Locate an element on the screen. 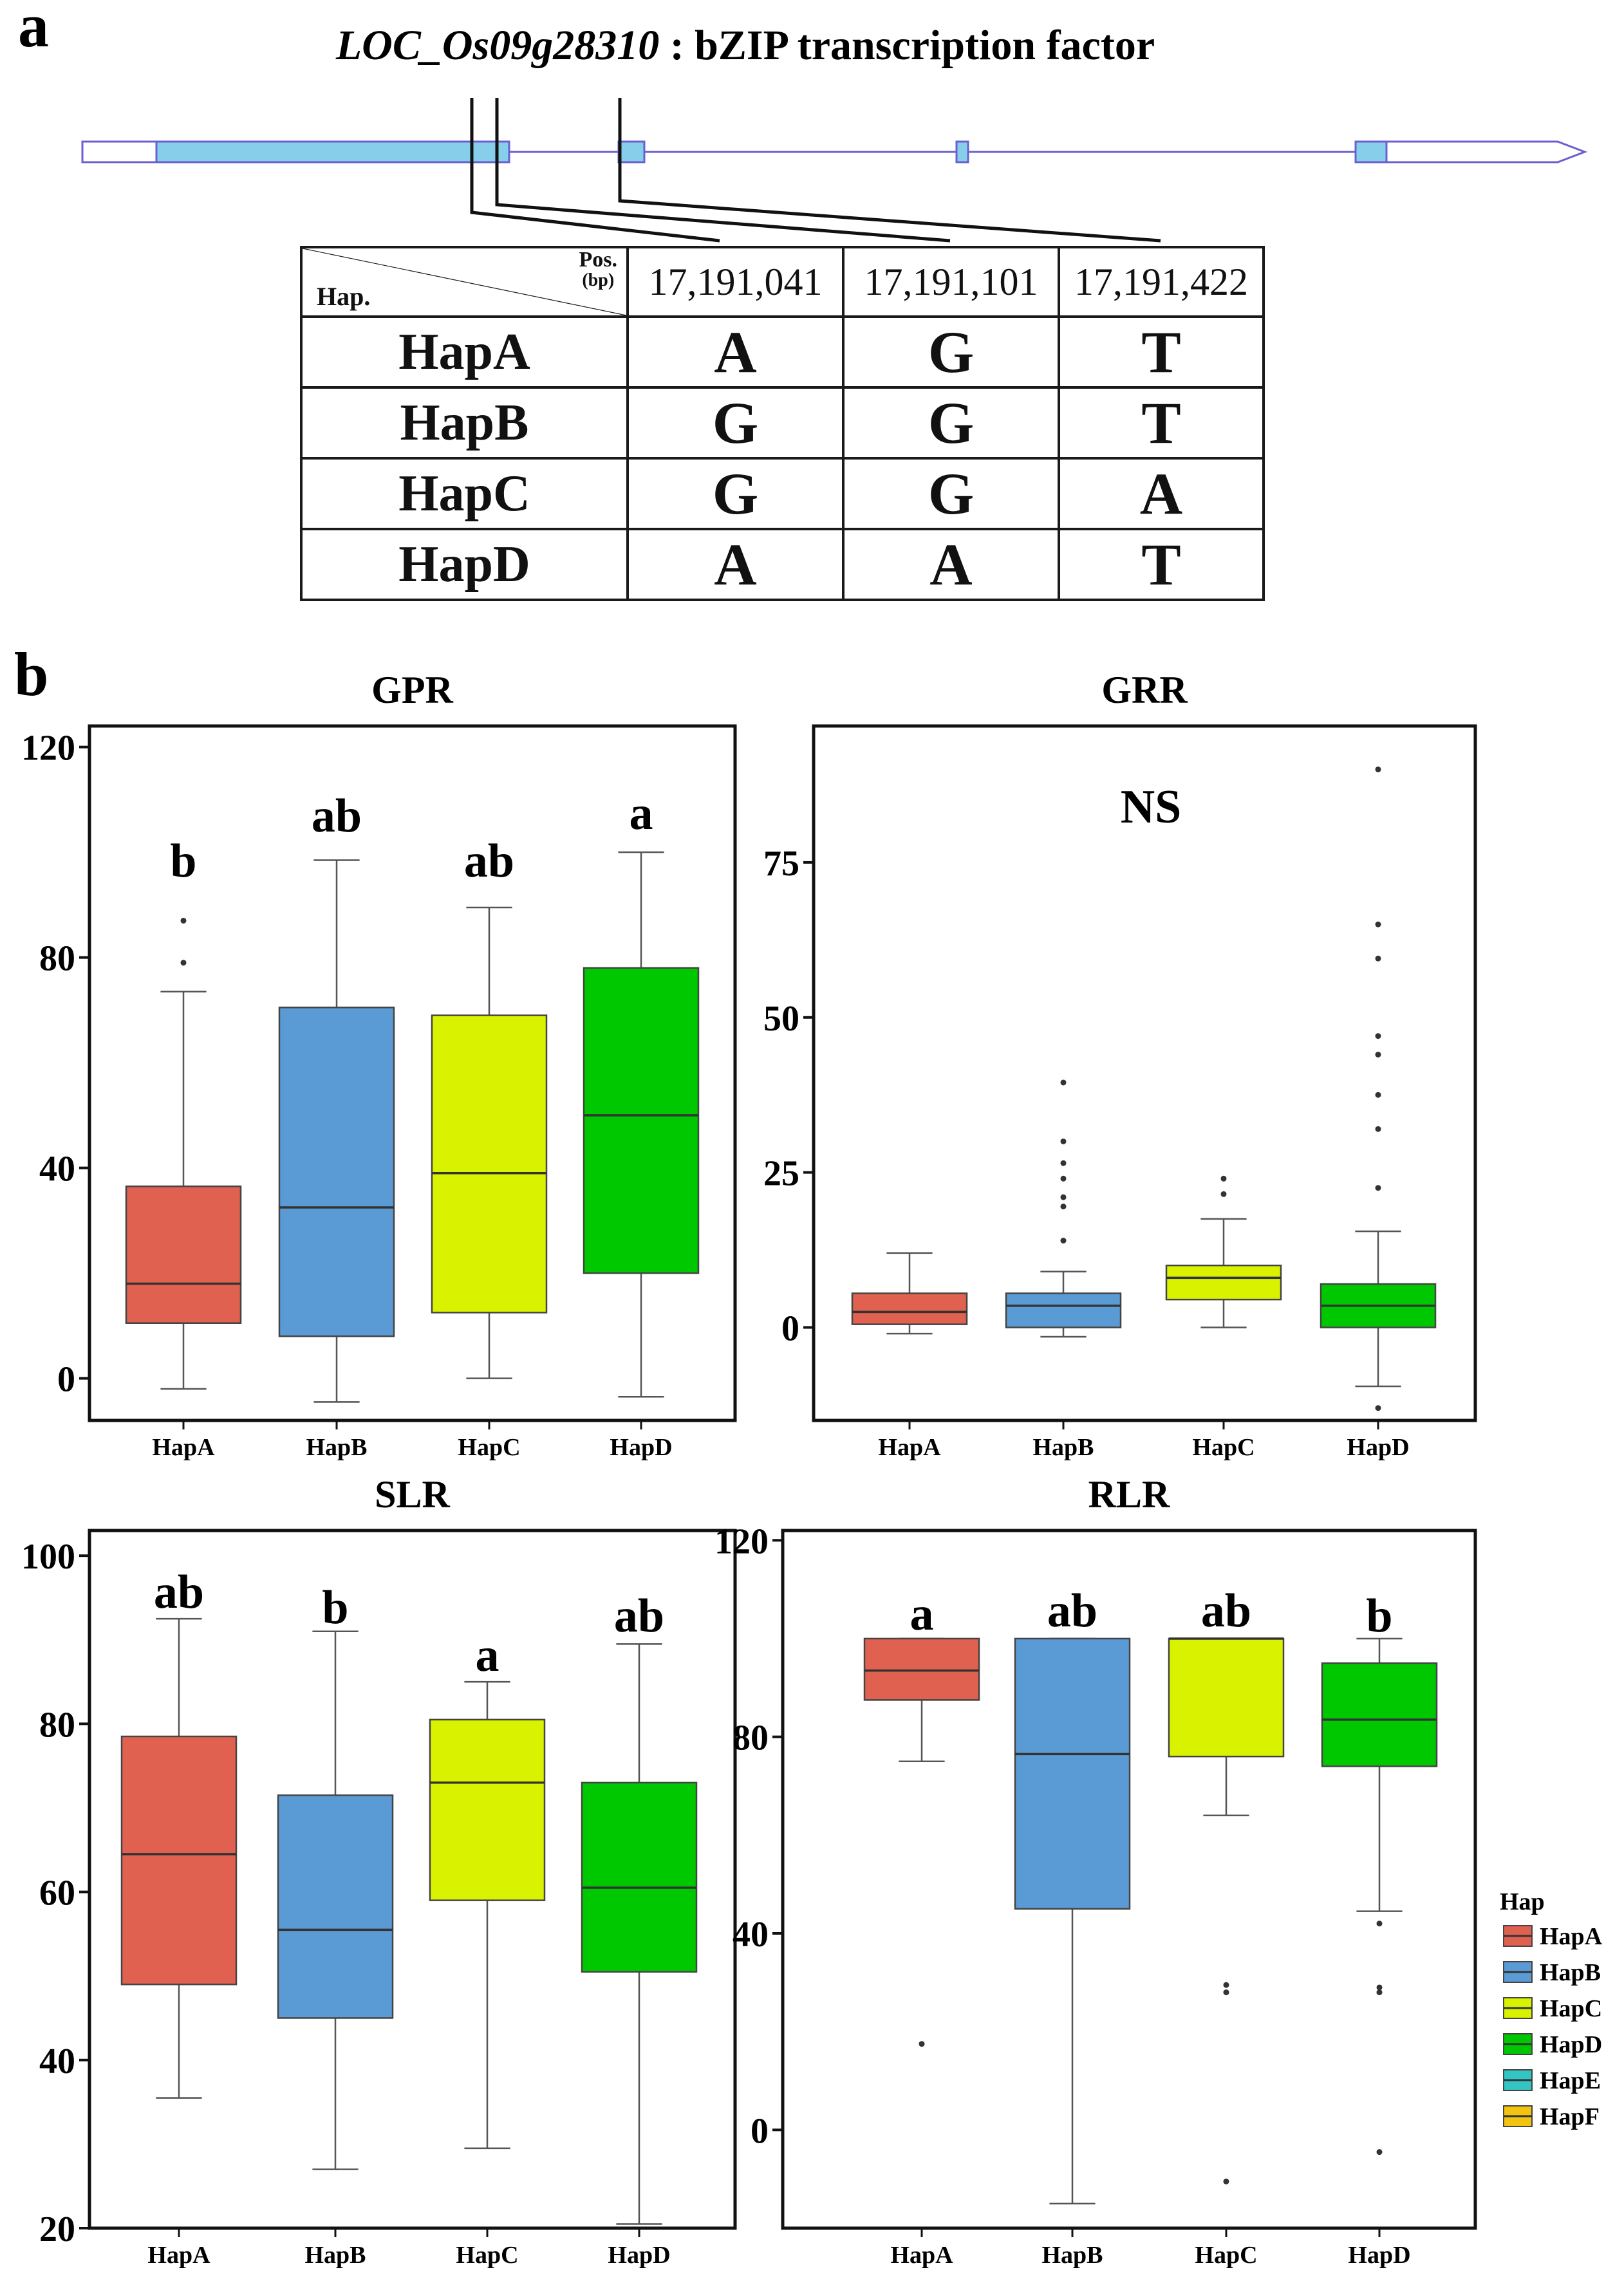 The image size is (1624, 2270). position-header: 17,191,422 is located at coordinates (1161, 282).